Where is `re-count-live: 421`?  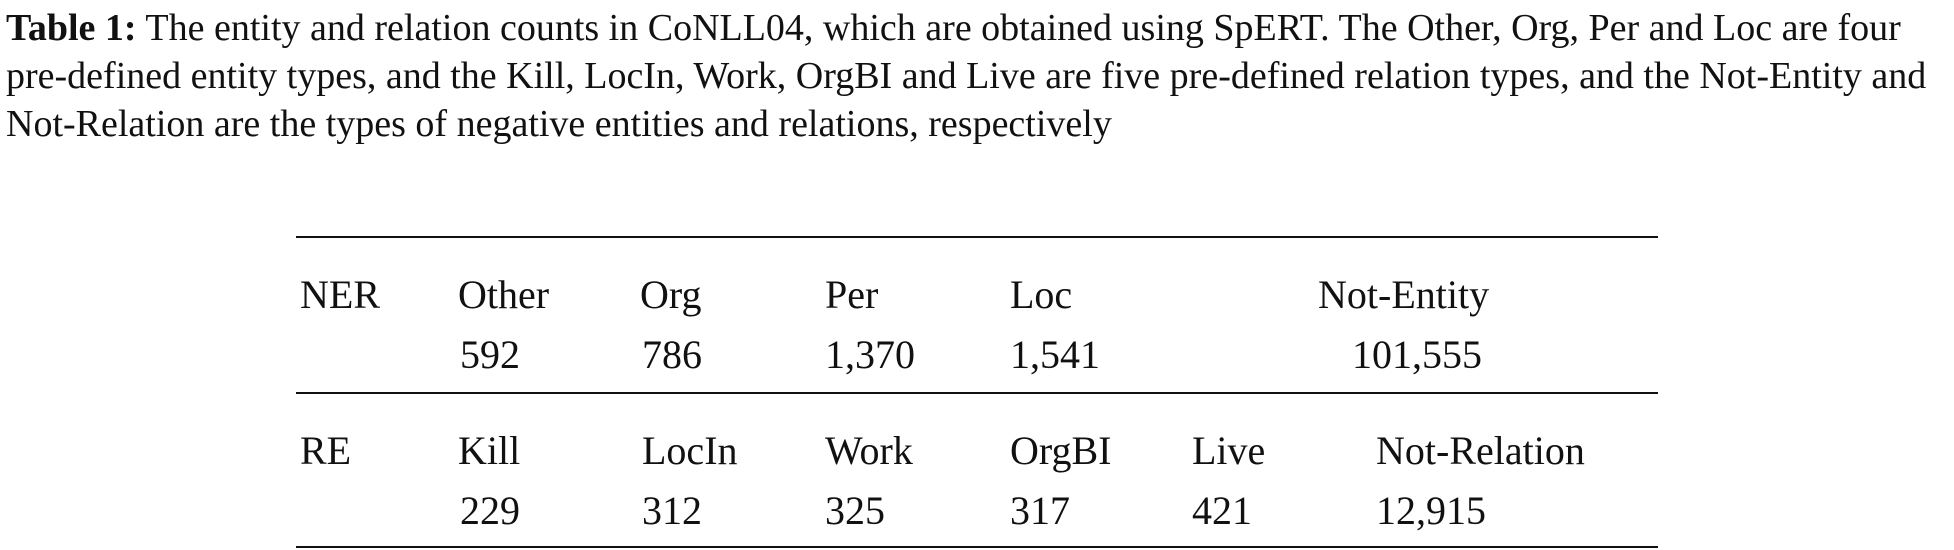
re-count-live: 421 is located at coordinates (1222, 510).